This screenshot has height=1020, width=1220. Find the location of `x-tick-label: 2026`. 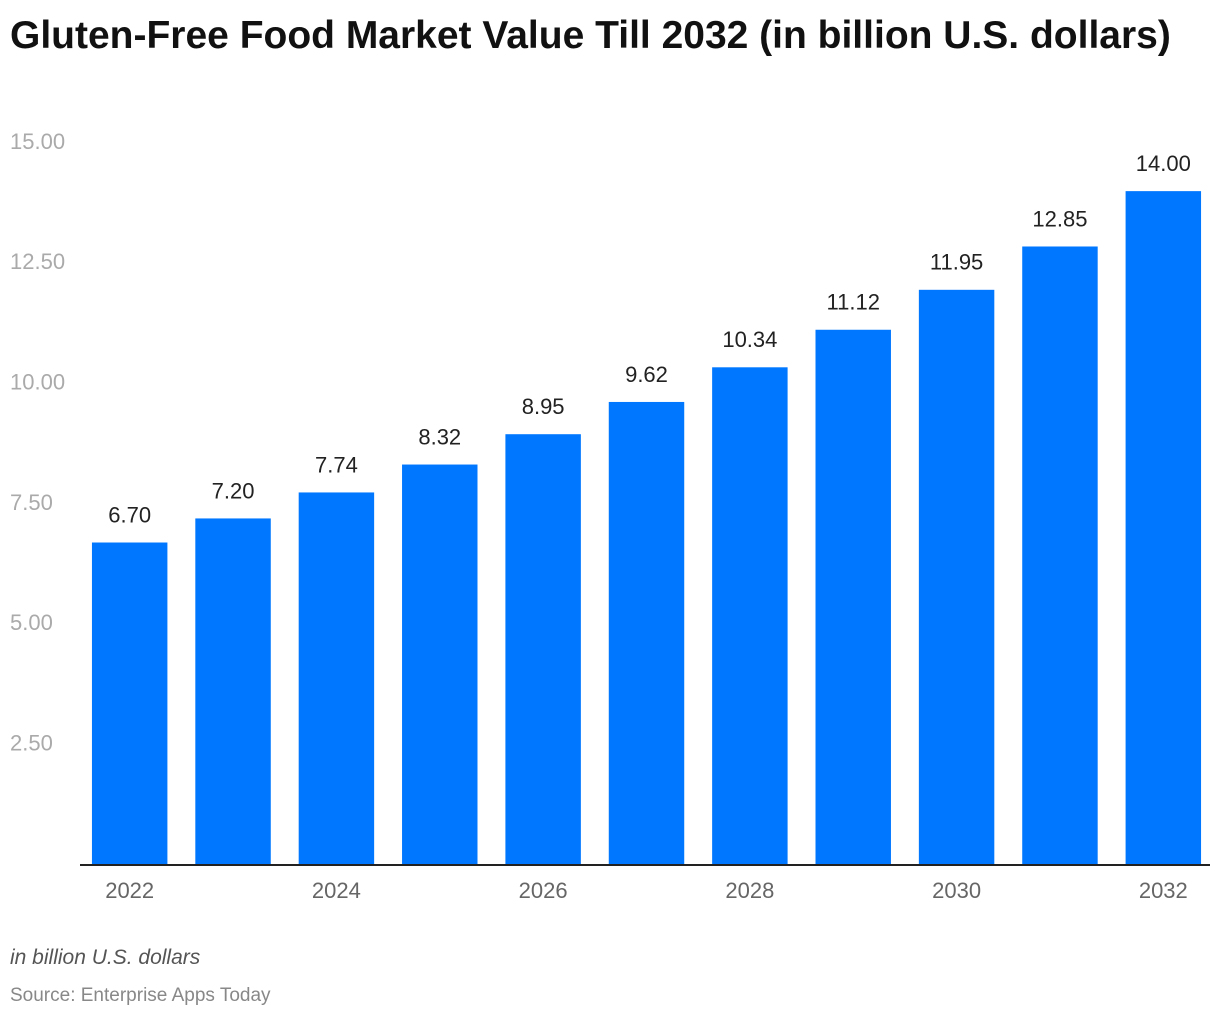

x-tick-label: 2026 is located at coordinates (543, 890).